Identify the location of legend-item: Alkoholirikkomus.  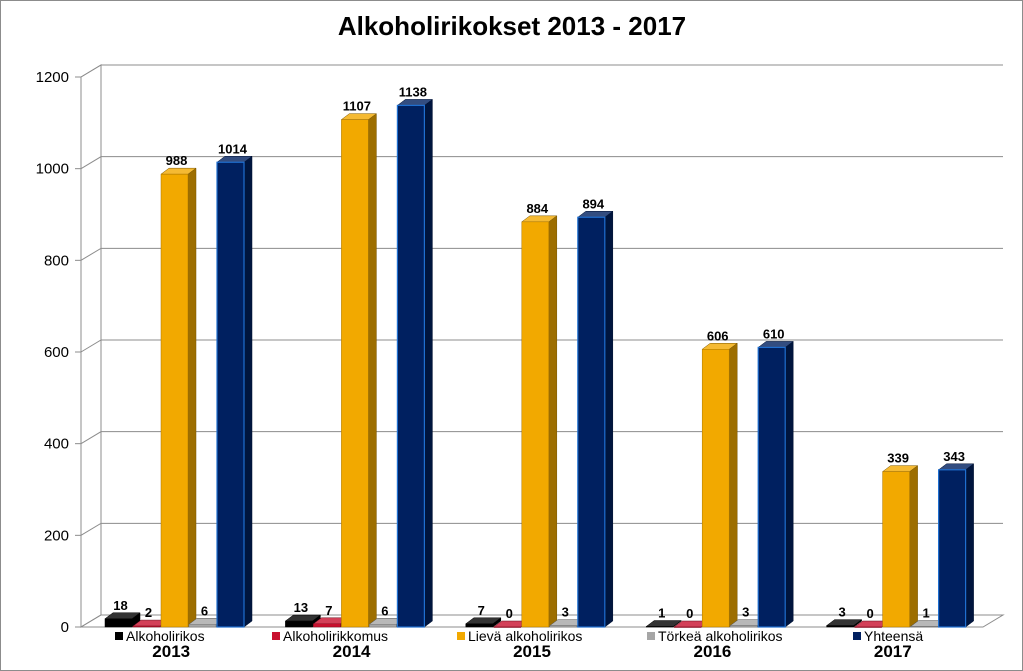
(330, 636).